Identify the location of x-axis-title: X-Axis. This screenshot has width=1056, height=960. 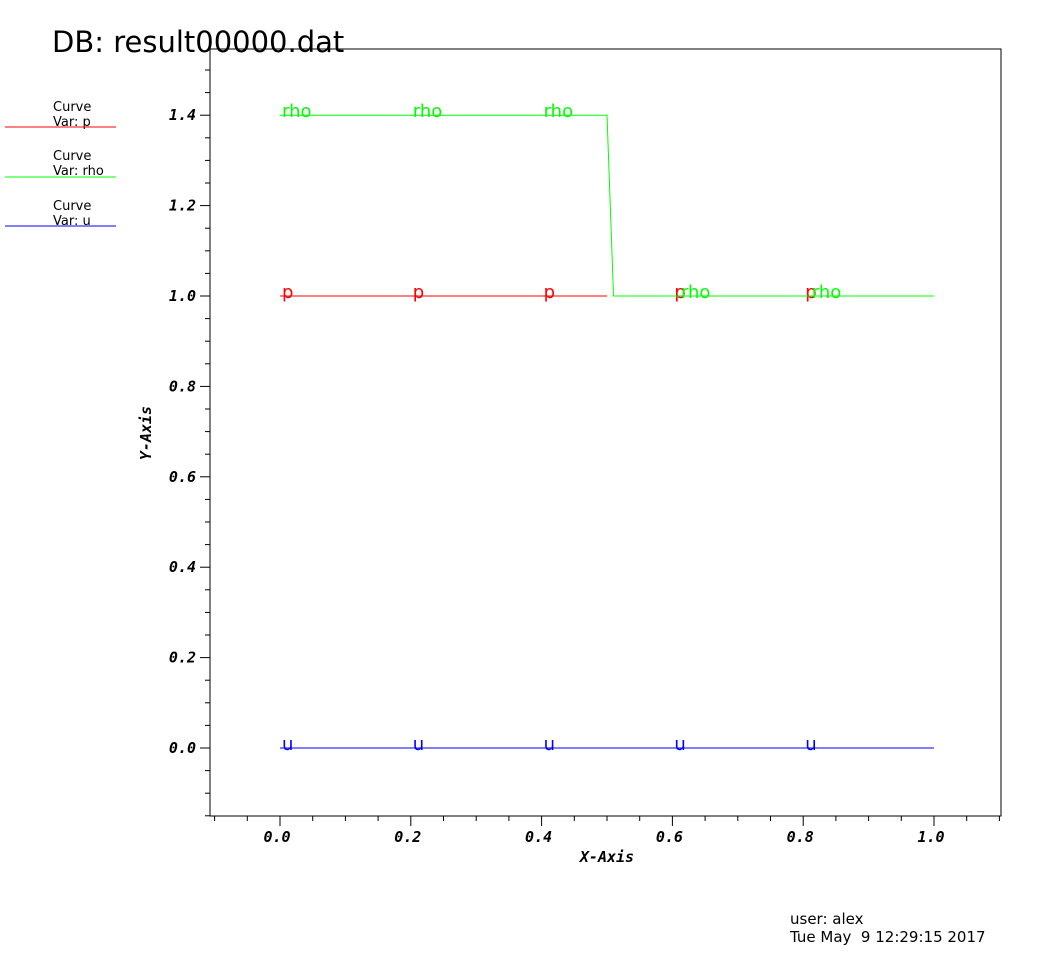
(606, 857).